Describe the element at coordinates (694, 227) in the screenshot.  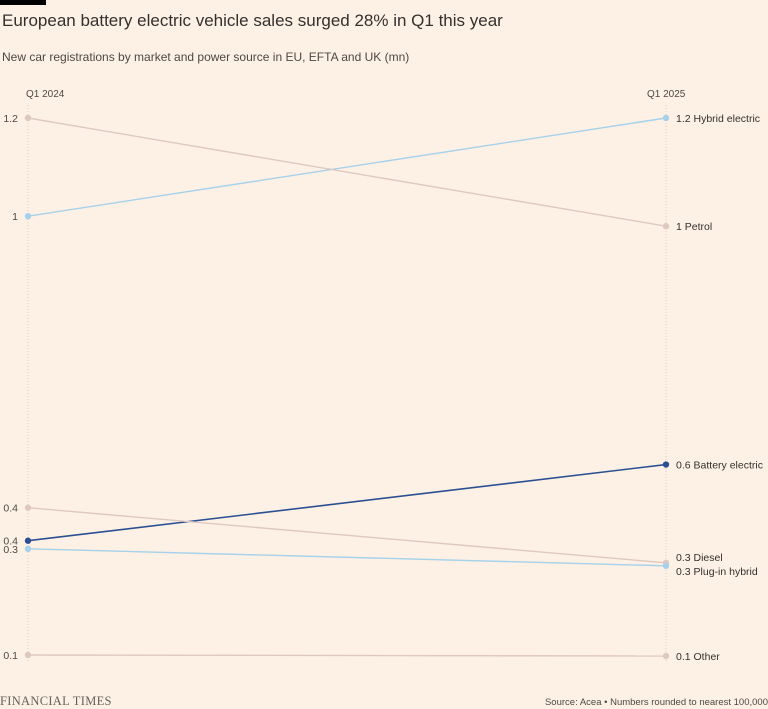
I see `end-label-petrol: 1 Petrol` at that location.